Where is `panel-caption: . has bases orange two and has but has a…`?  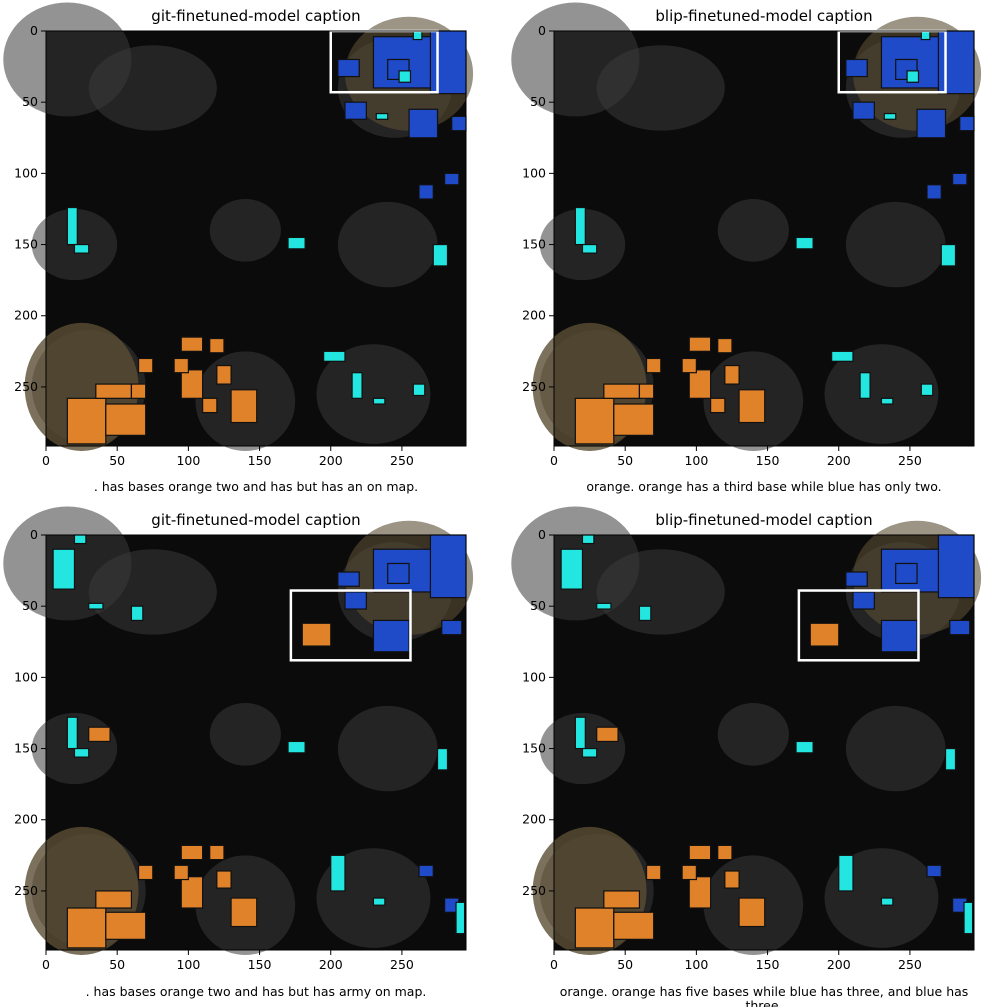 panel-caption: . has bases orange two and has but has a… is located at coordinates (256, 991).